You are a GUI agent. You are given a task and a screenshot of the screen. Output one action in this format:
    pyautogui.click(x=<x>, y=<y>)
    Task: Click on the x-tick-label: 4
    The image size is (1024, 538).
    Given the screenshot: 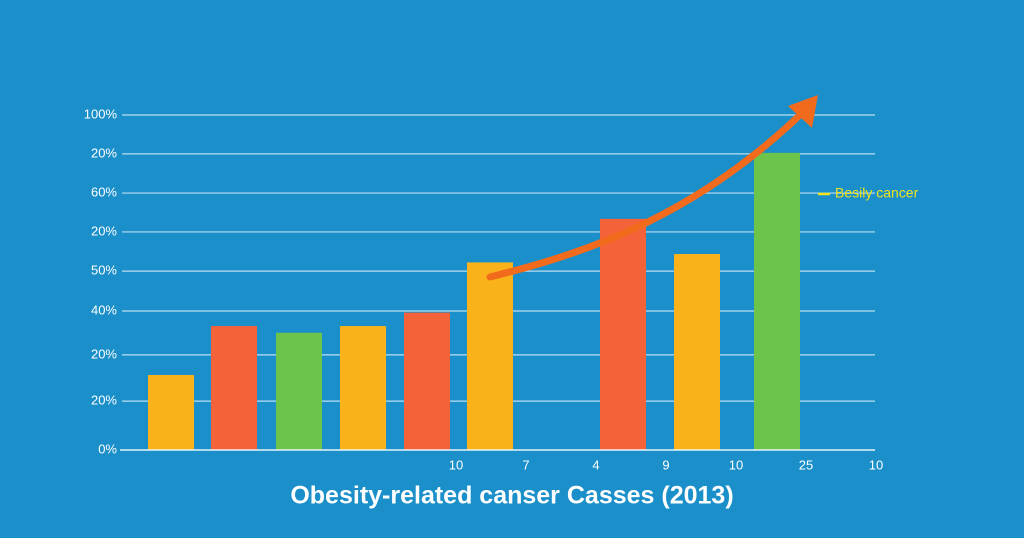 What is the action you would take?
    pyautogui.click(x=595, y=464)
    